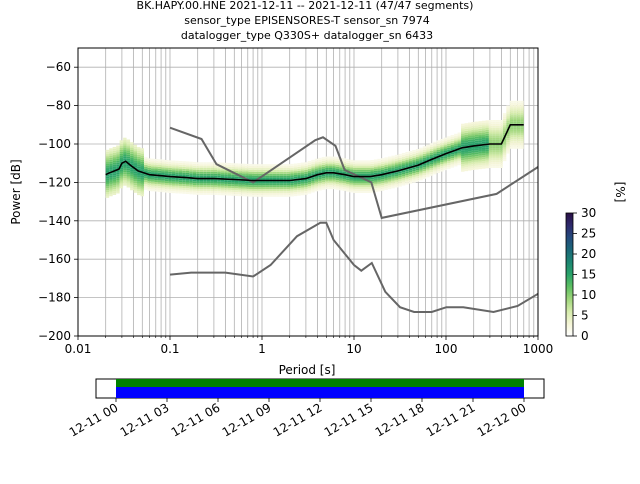  I want to click on y-tick-label: −140, so click(54, 221).